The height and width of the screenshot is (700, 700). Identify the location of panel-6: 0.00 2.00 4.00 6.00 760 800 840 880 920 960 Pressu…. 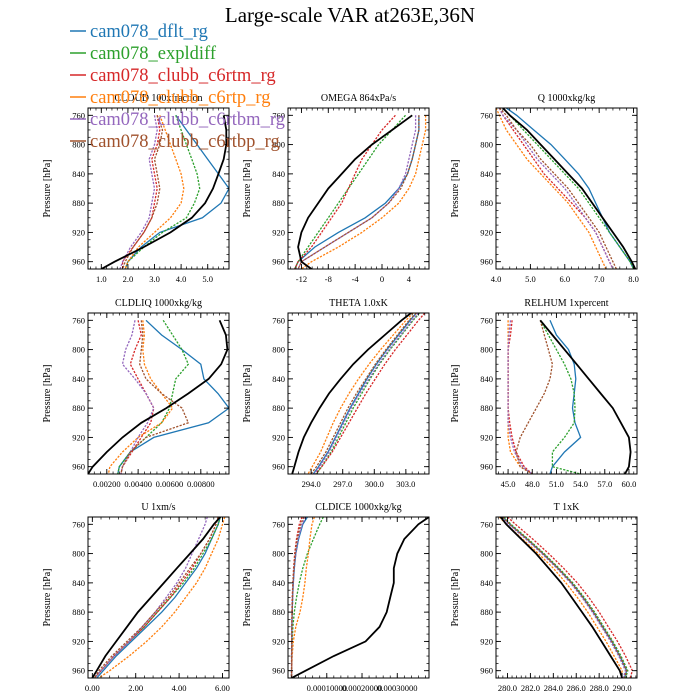
(136, 597).